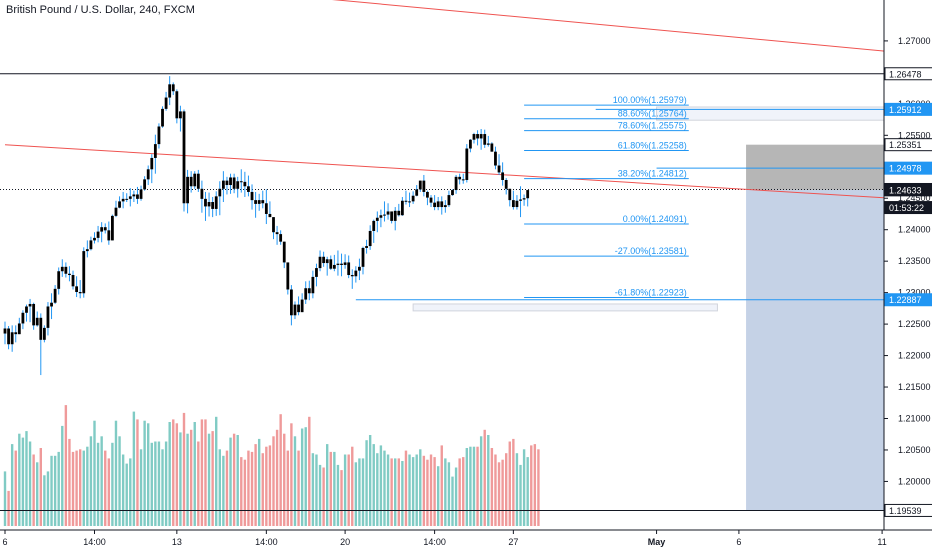 The image size is (932, 555). I want to click on time-tick-label: May, so click(657, 542).